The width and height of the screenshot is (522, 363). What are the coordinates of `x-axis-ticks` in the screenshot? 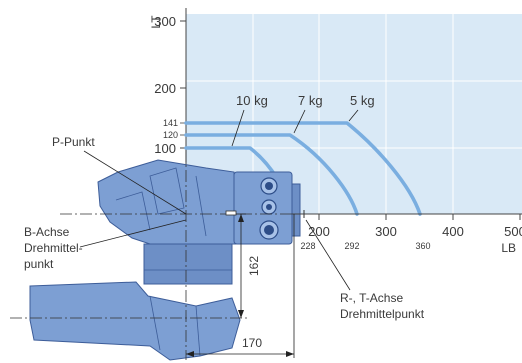 It's located at (419, 217).